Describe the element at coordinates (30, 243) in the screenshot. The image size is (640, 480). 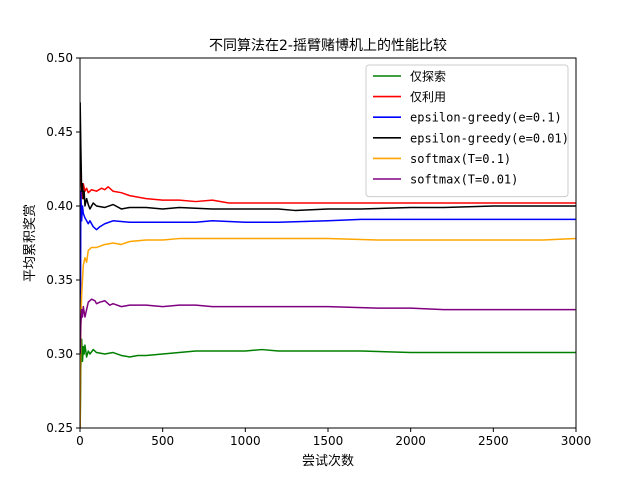
I see `y-axis-label: 平均累积奖赏` at that location.